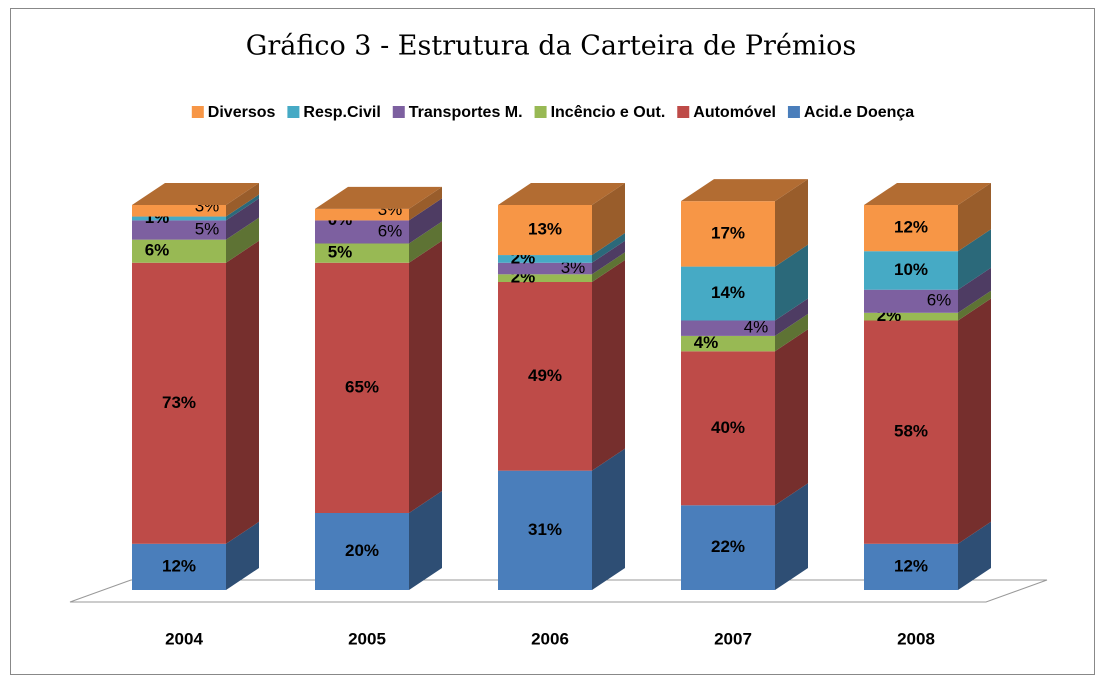  I want to click on x-tick-label: 2004, so click(184, 638).